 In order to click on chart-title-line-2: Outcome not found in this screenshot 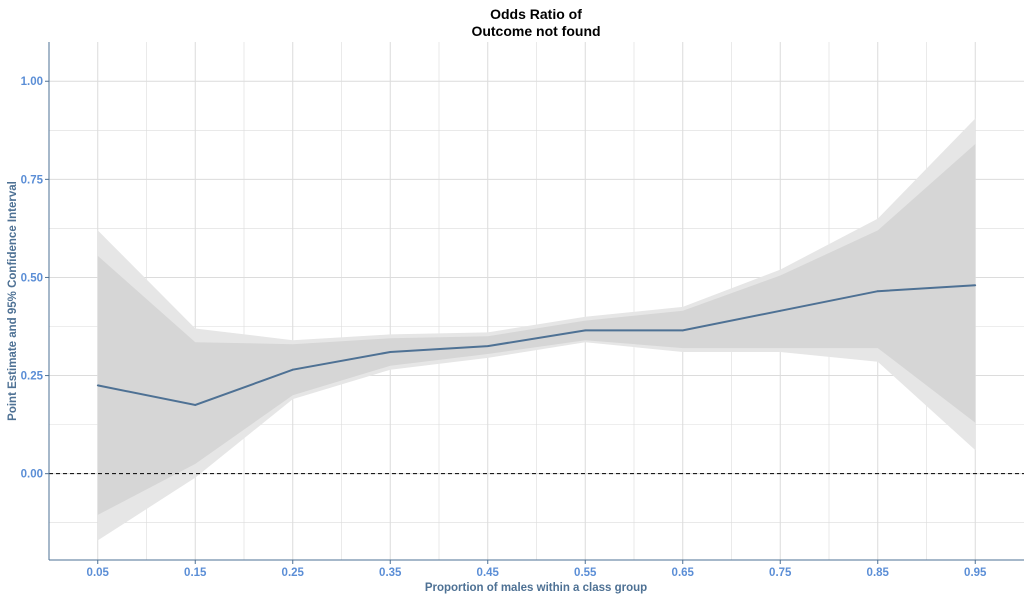, I will do `click(535, 31)`.